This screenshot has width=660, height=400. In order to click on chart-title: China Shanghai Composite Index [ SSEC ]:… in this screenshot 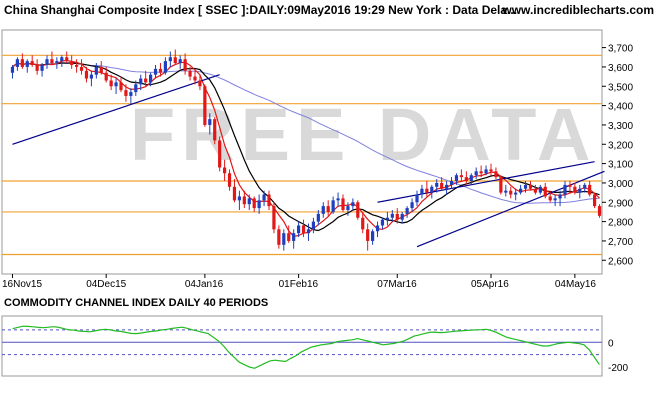, I will do `click(261, 10)`.